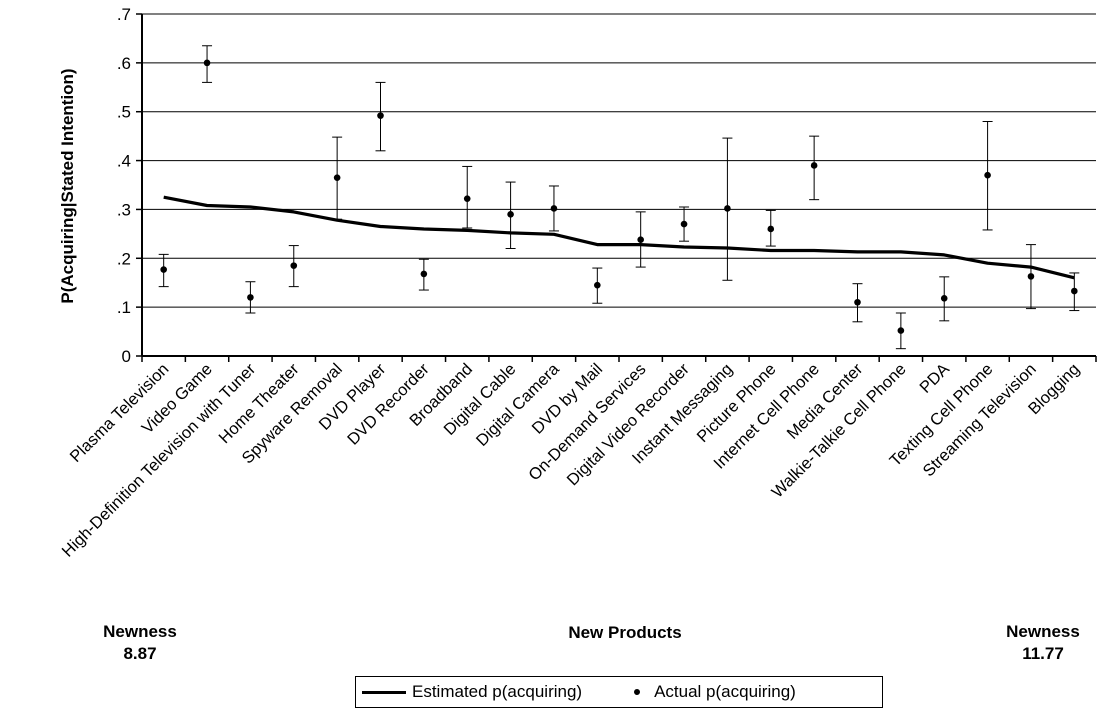  I want to click on category-label: Media Center, so click(825, 401).